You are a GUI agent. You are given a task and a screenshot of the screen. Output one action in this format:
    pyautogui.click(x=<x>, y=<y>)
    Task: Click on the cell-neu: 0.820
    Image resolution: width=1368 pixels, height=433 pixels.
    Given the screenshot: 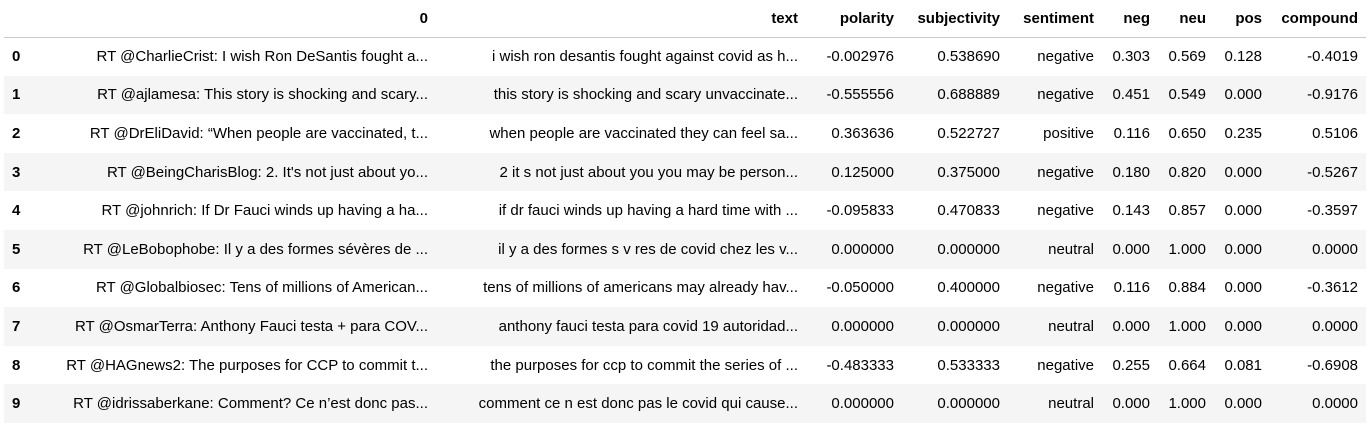 What is the action you would take?
    pyautogui.click(x=1187, y=172)
    